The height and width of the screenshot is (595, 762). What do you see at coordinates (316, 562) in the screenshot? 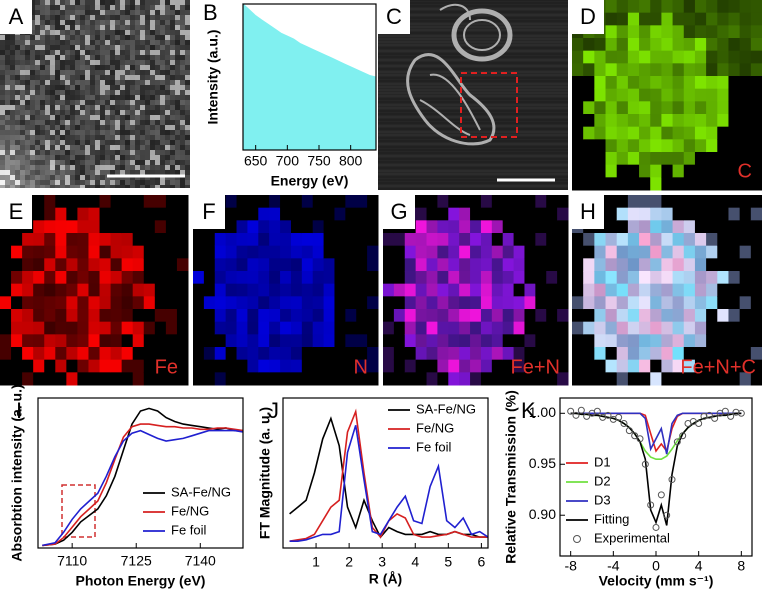
I see `x-tick-label: 1` at bounding box center [316, 562].